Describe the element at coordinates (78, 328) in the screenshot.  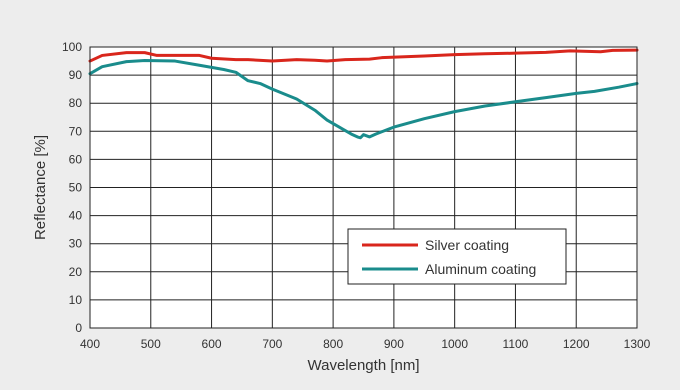
I see `y-tick-label: 0` at that location.